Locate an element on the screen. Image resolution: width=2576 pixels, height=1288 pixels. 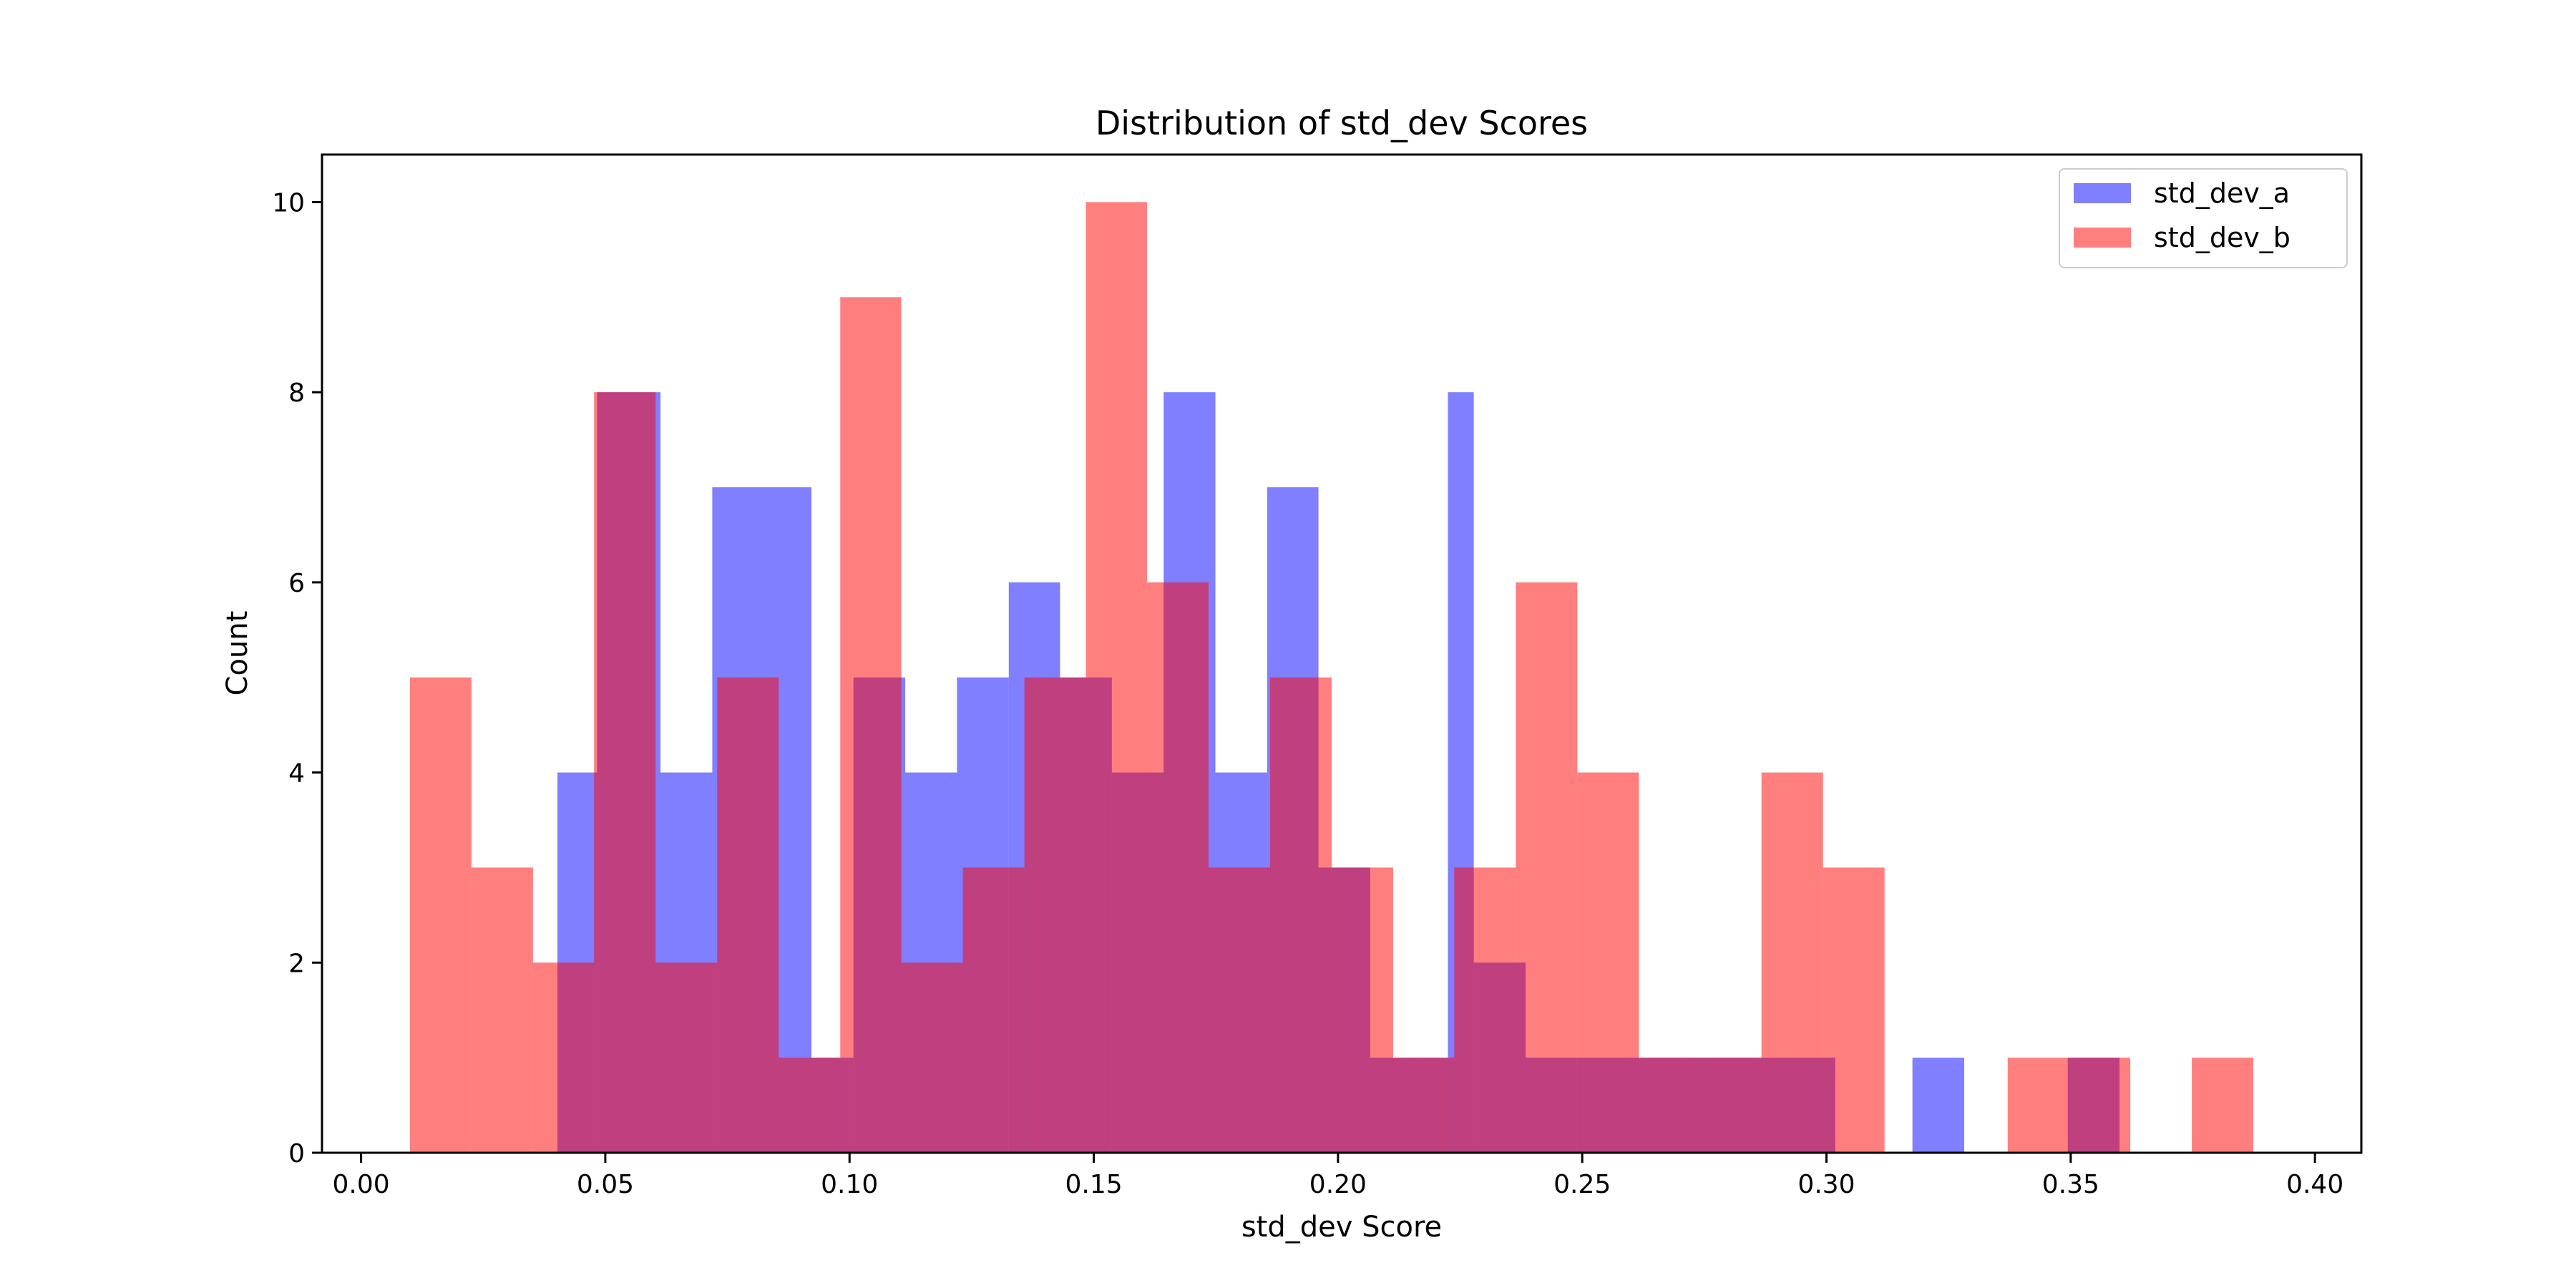
legend-swatch-b is located at coordinates (2102, 238).